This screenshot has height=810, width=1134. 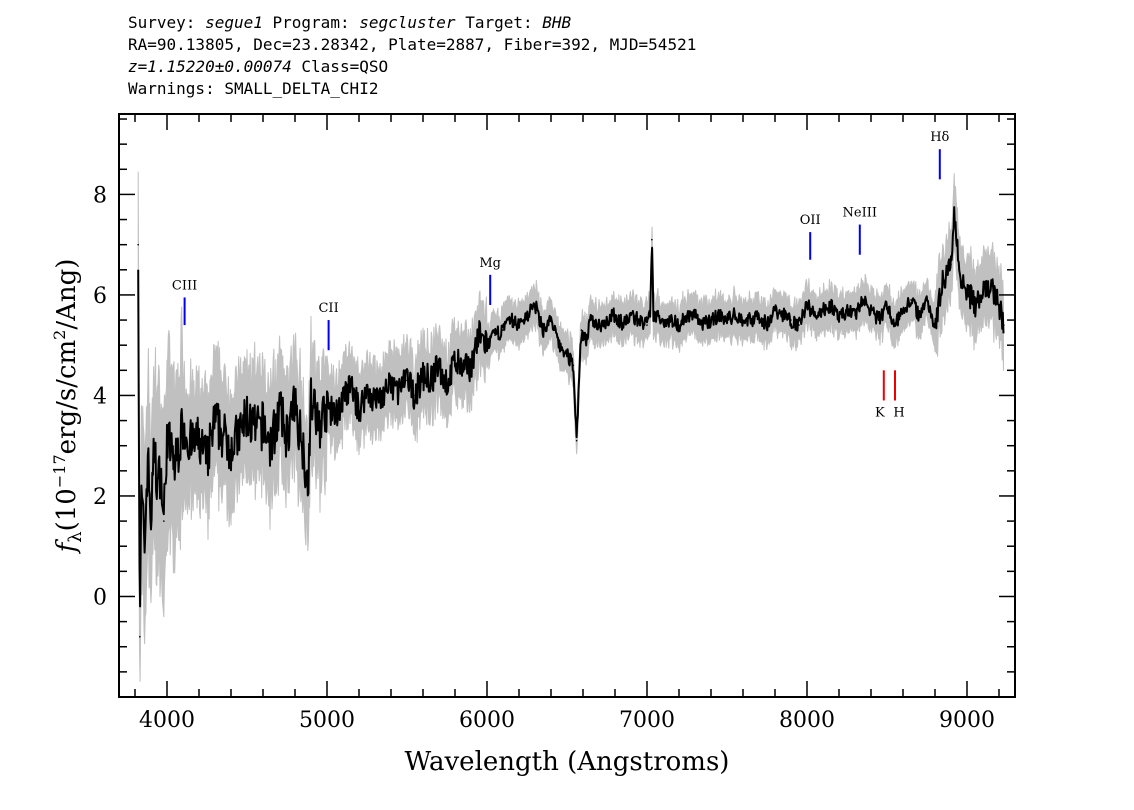 What do you see at coordinates (939, 137) in the screenshot?
I see `line-label: Hδ` at bounding box center [939, 137].